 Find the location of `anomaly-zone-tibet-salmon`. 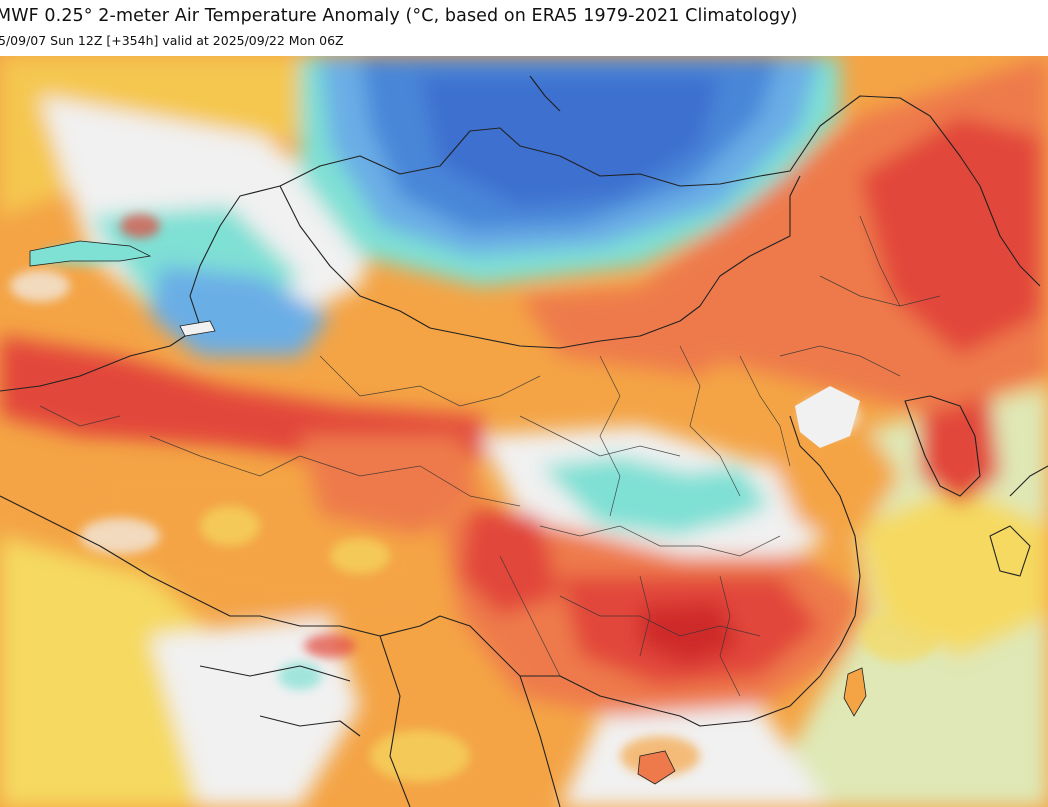

anomaly-zone-tibet-salmon is located at coordinates (390, 486).